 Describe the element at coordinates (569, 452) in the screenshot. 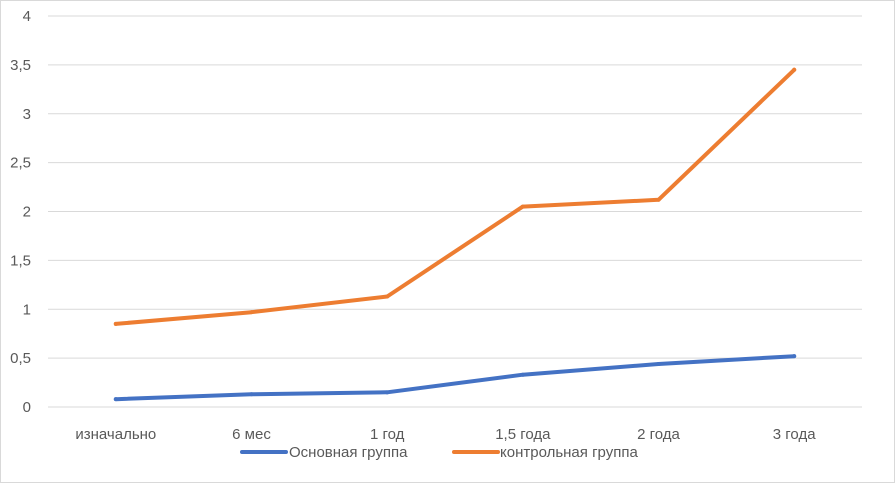

I see `legend-label: контрольная группа` at that location.